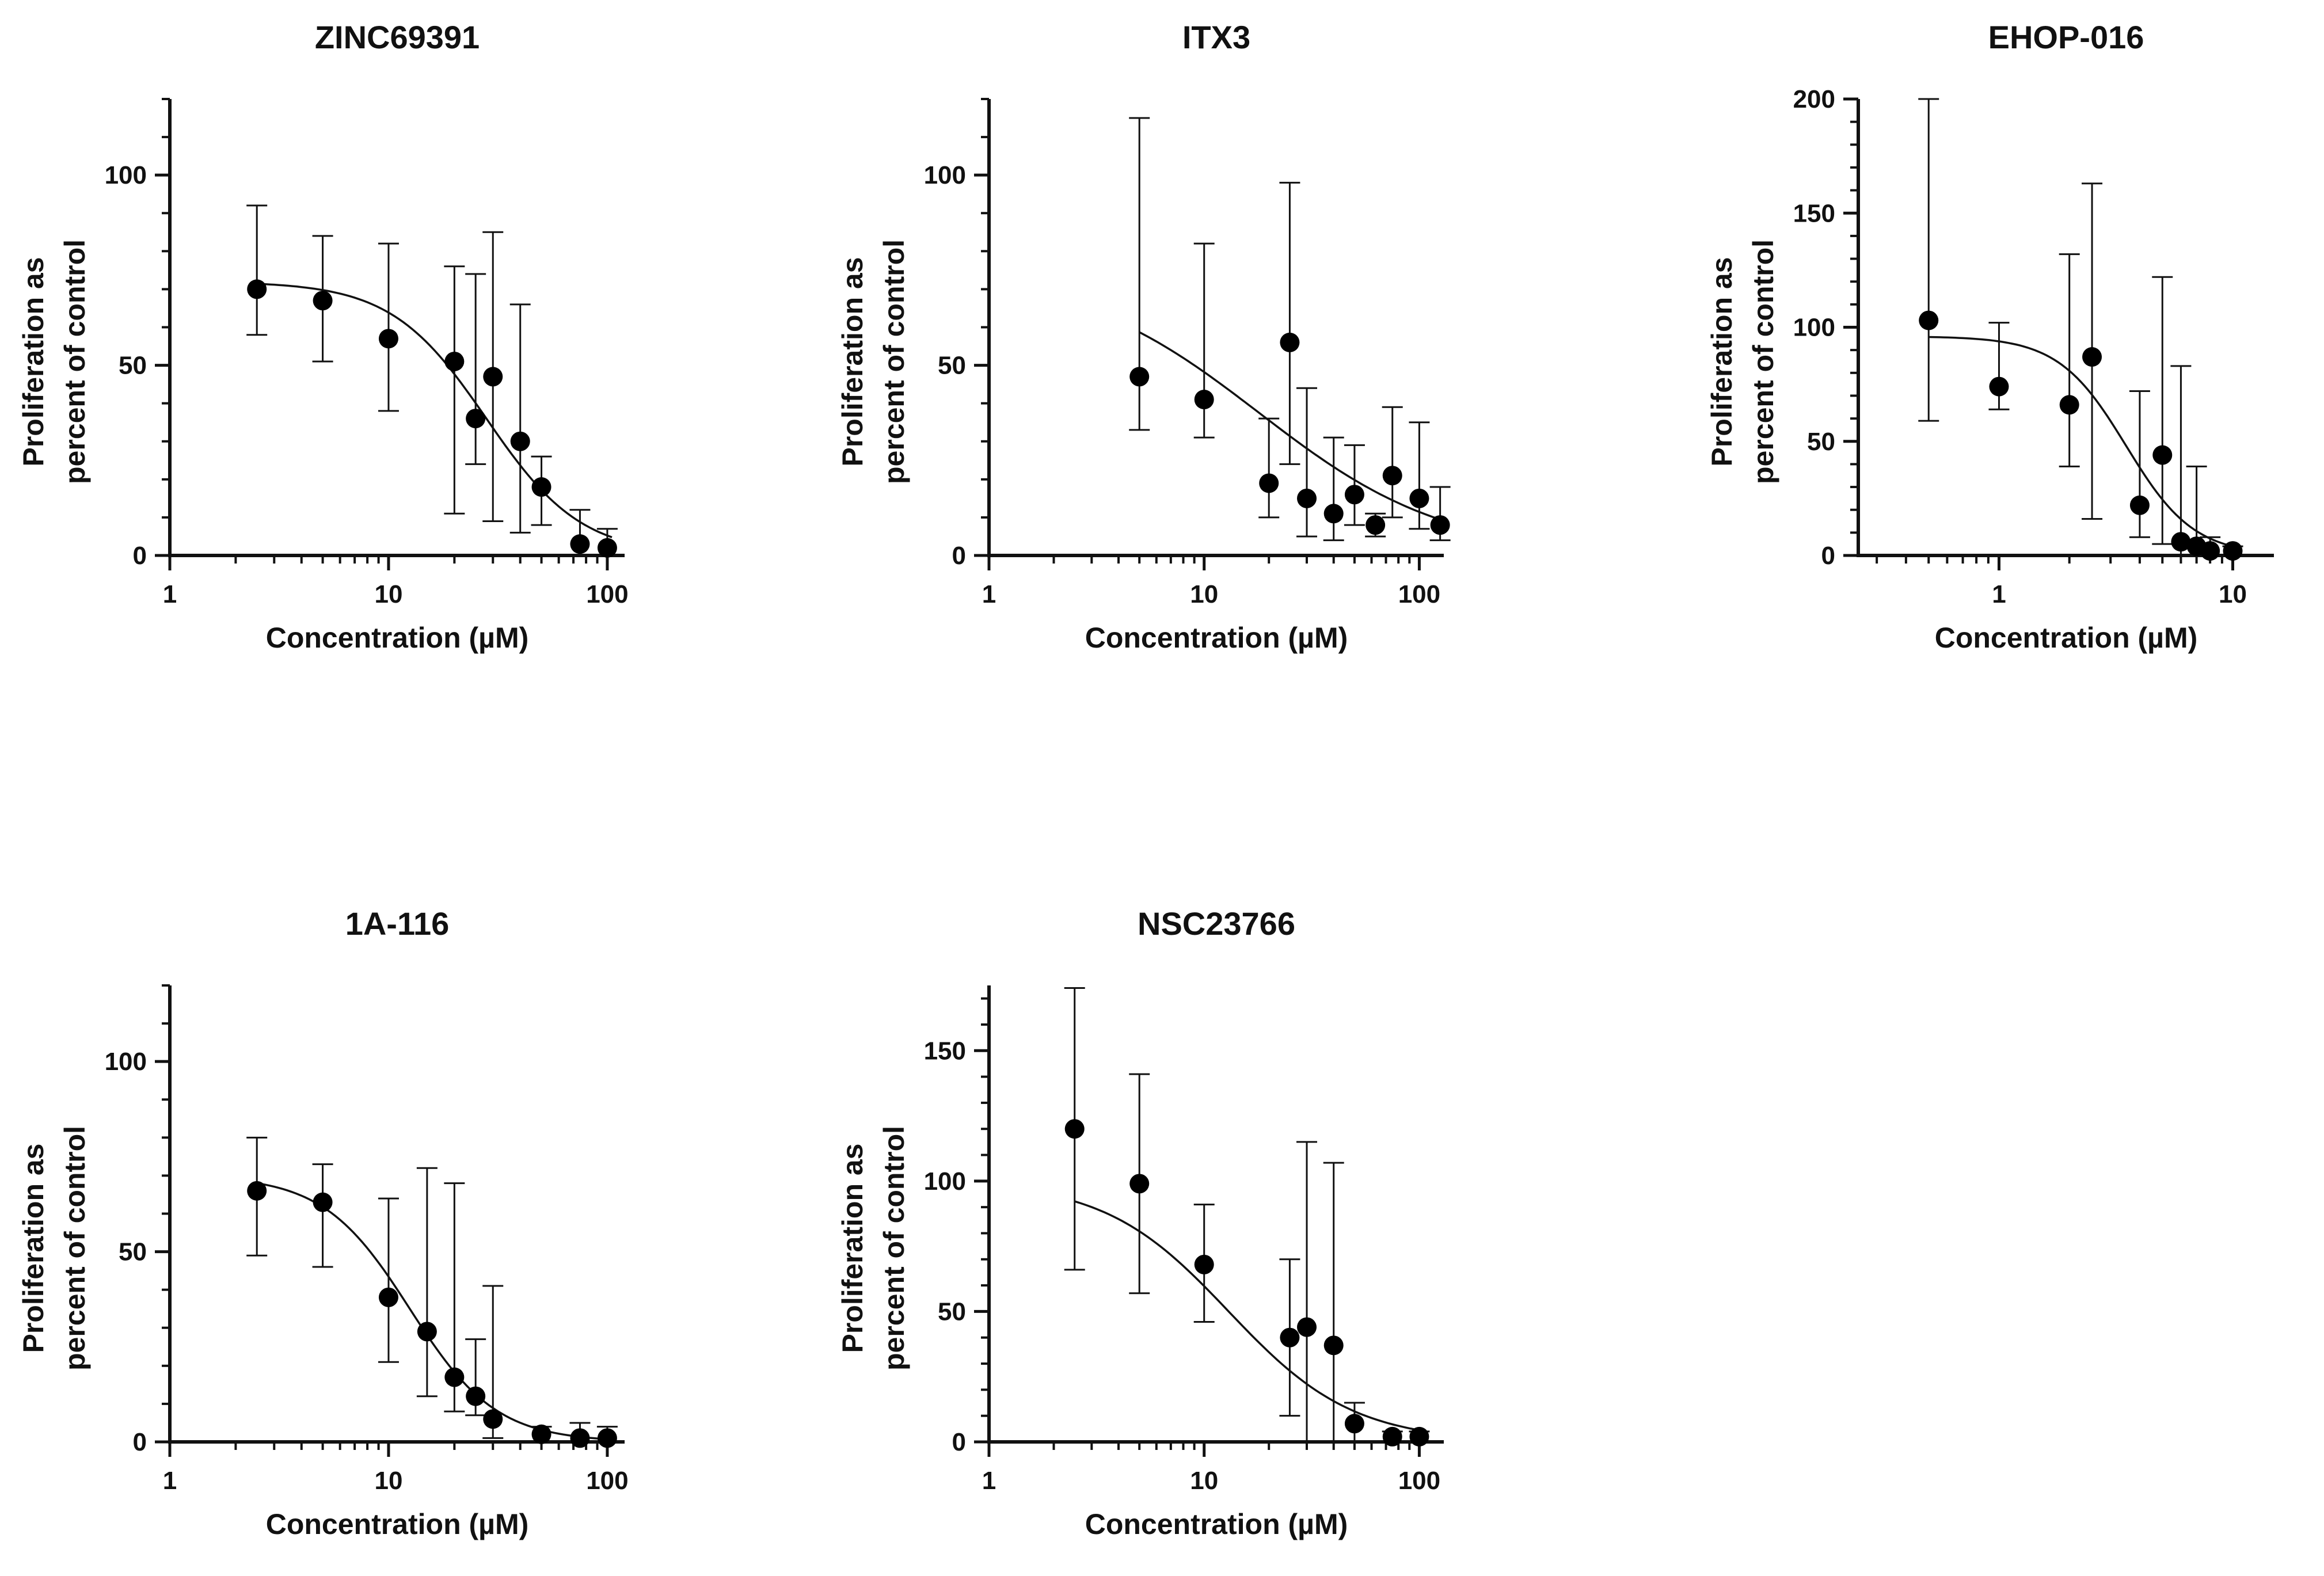 This screenshot has height=1576, width=2324. I want to click on chart-title: 1A-116, so click(397, 923).